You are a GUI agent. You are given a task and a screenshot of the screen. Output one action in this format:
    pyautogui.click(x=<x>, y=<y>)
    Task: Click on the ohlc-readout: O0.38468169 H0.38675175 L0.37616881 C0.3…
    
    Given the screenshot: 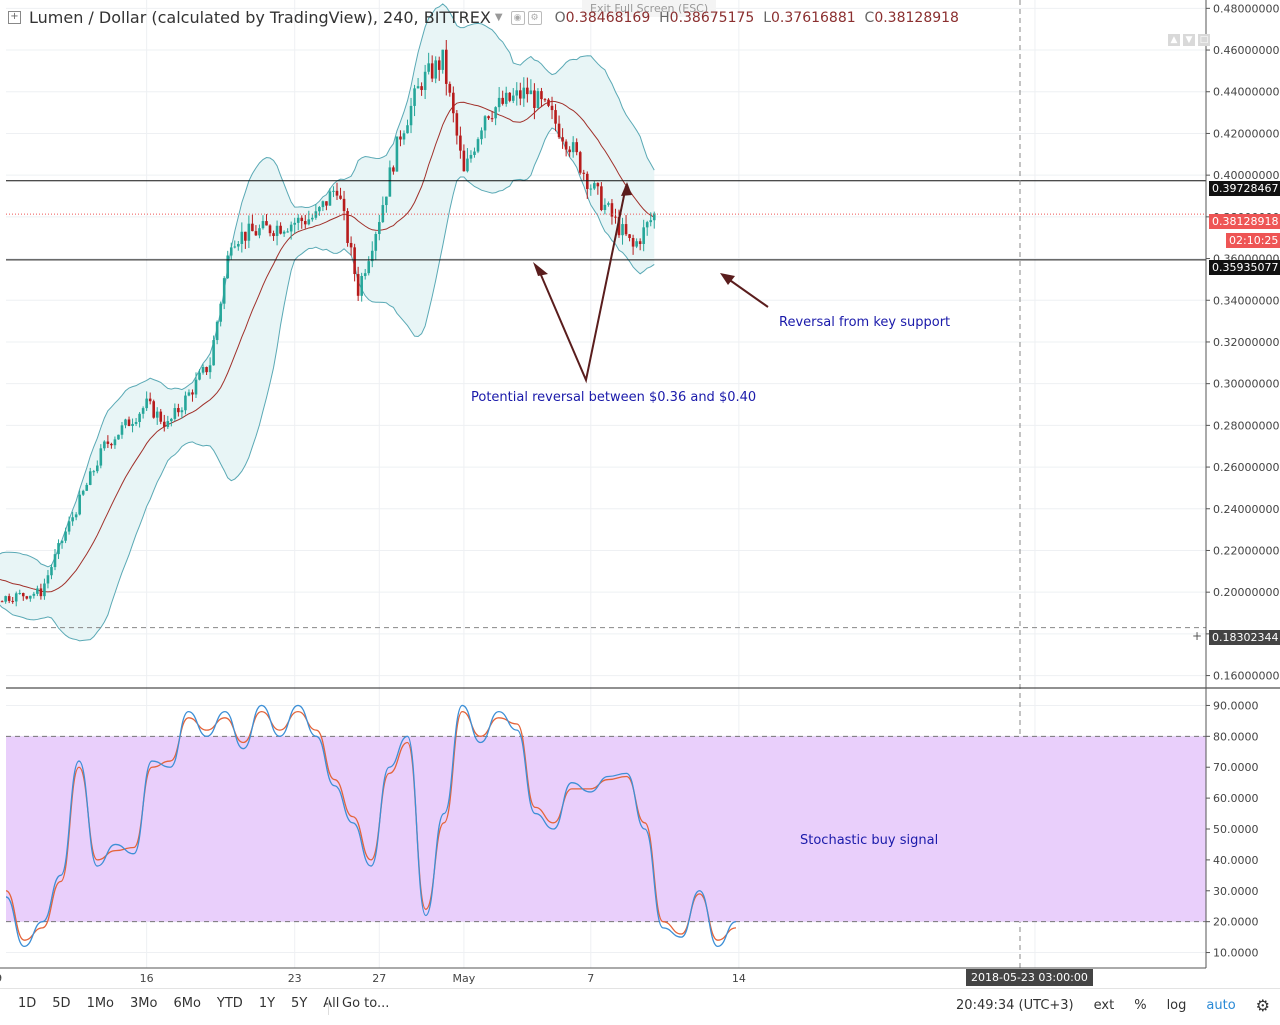 What is the action you would take?
    pyautogui.click(x=757, y=18)
    